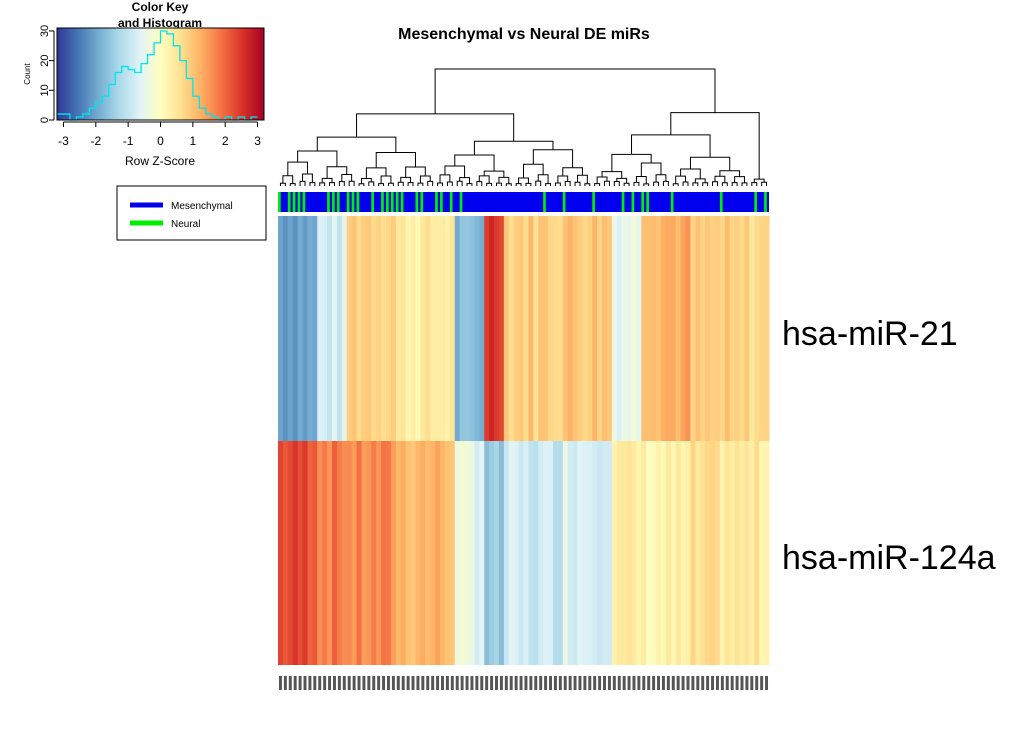  I want to click on legend-label-mesenchymal: Mesenchymal, so click(202, 206).